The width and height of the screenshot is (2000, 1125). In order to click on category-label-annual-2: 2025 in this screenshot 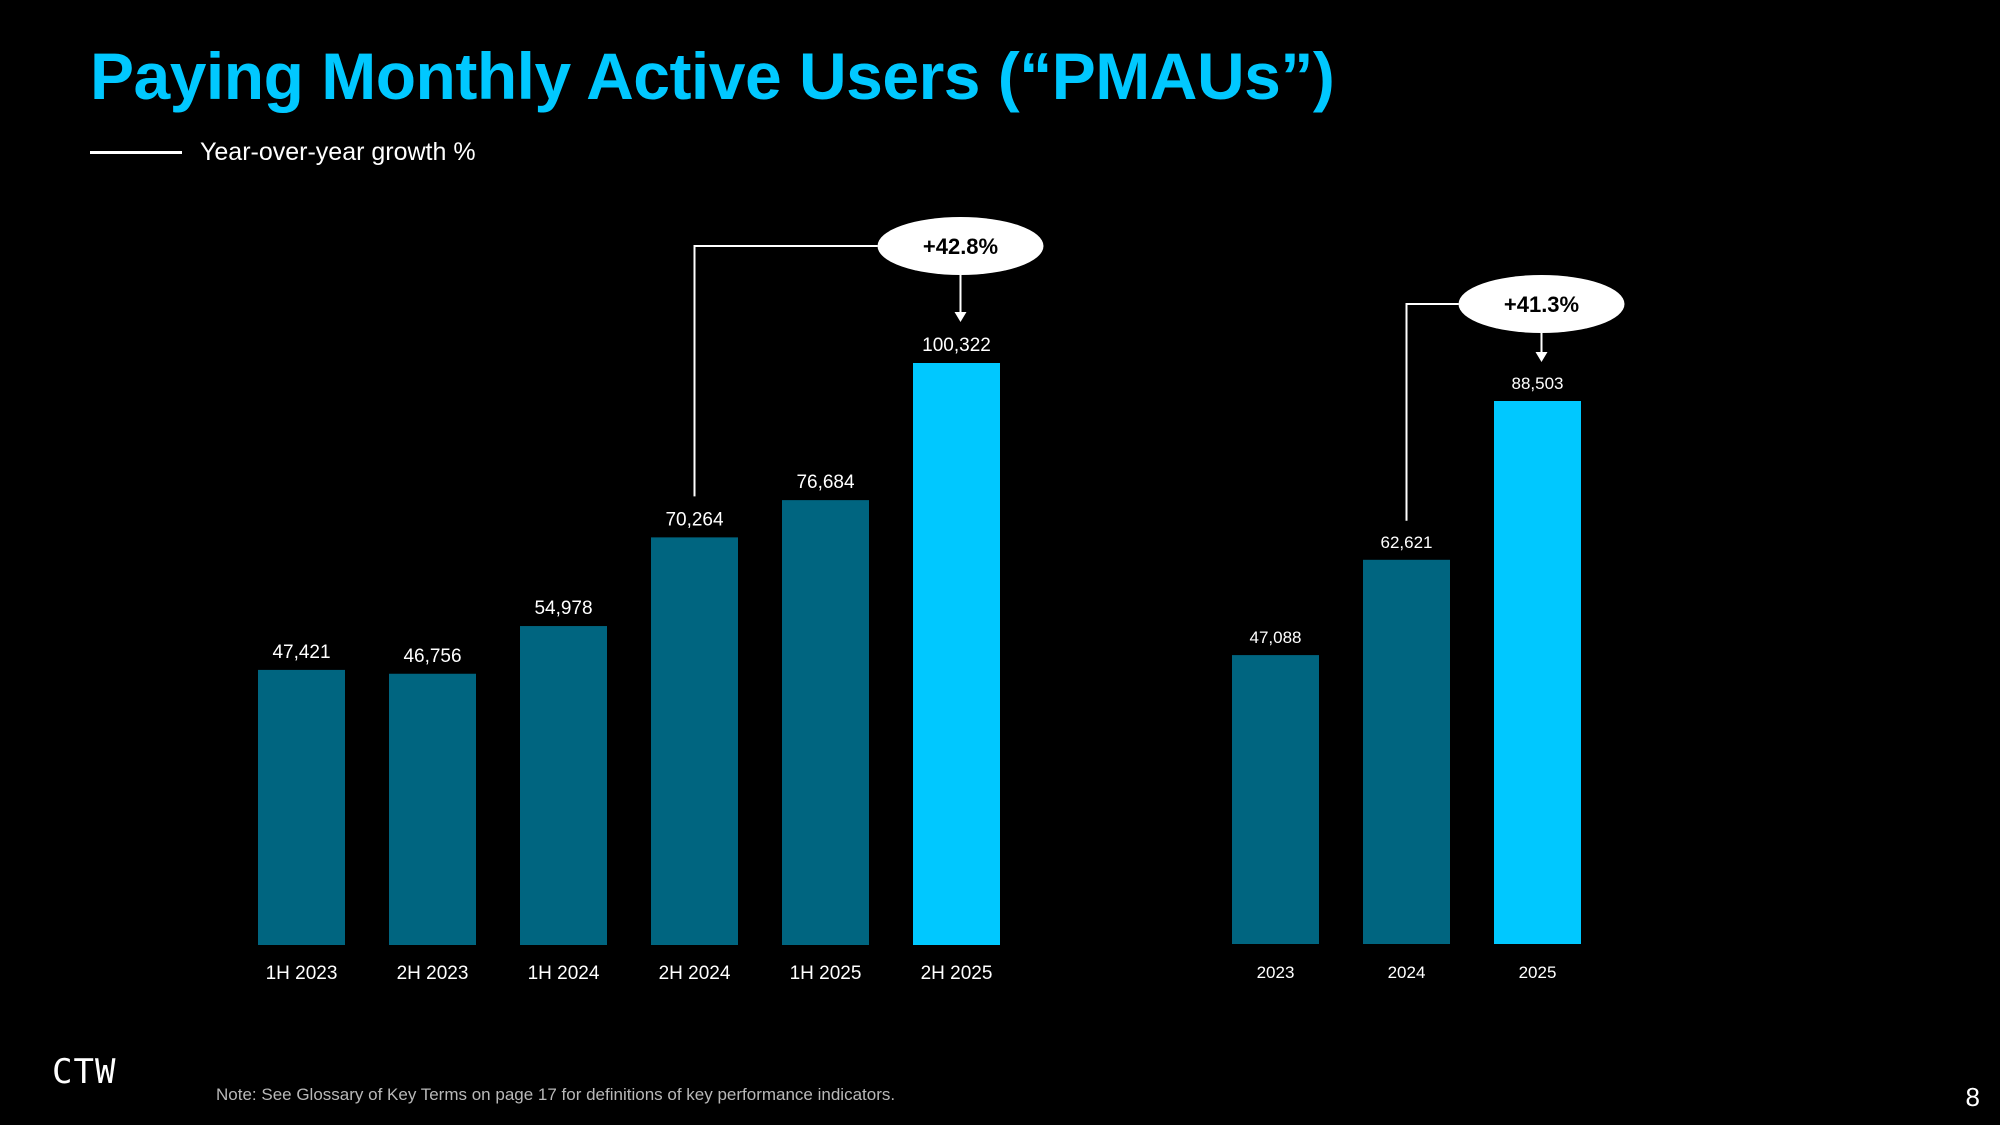, I will do `click(1538, 972)`.